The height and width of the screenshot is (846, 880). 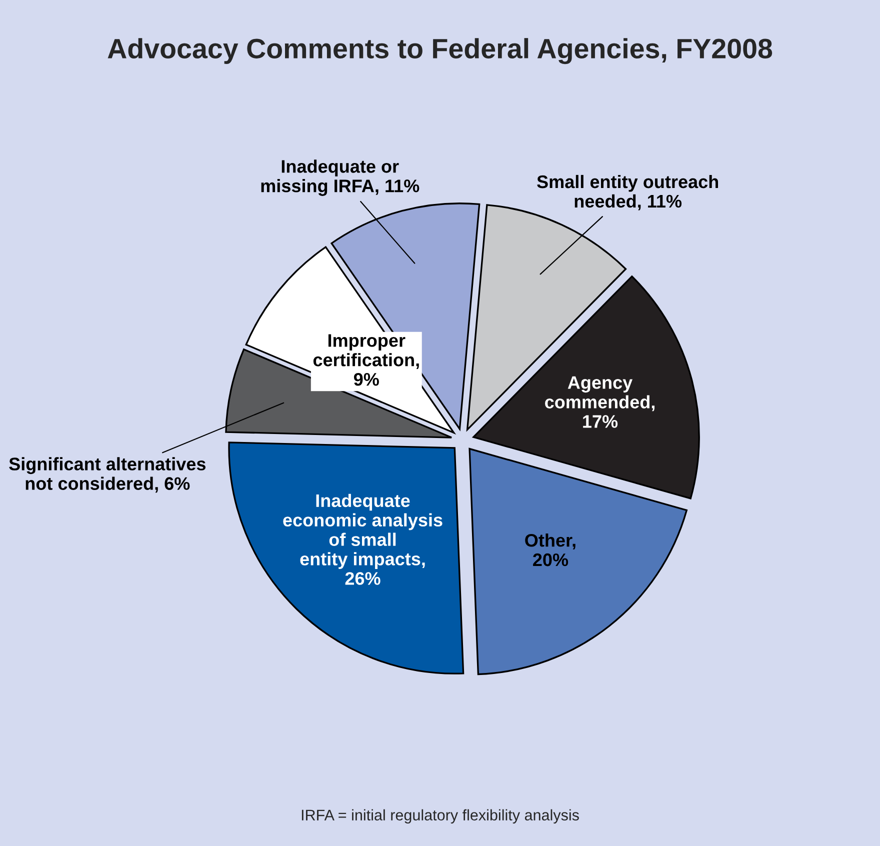 I want to click on text: IRFA = initial regulatory flexibility analysis, so click(x=440, y=816).